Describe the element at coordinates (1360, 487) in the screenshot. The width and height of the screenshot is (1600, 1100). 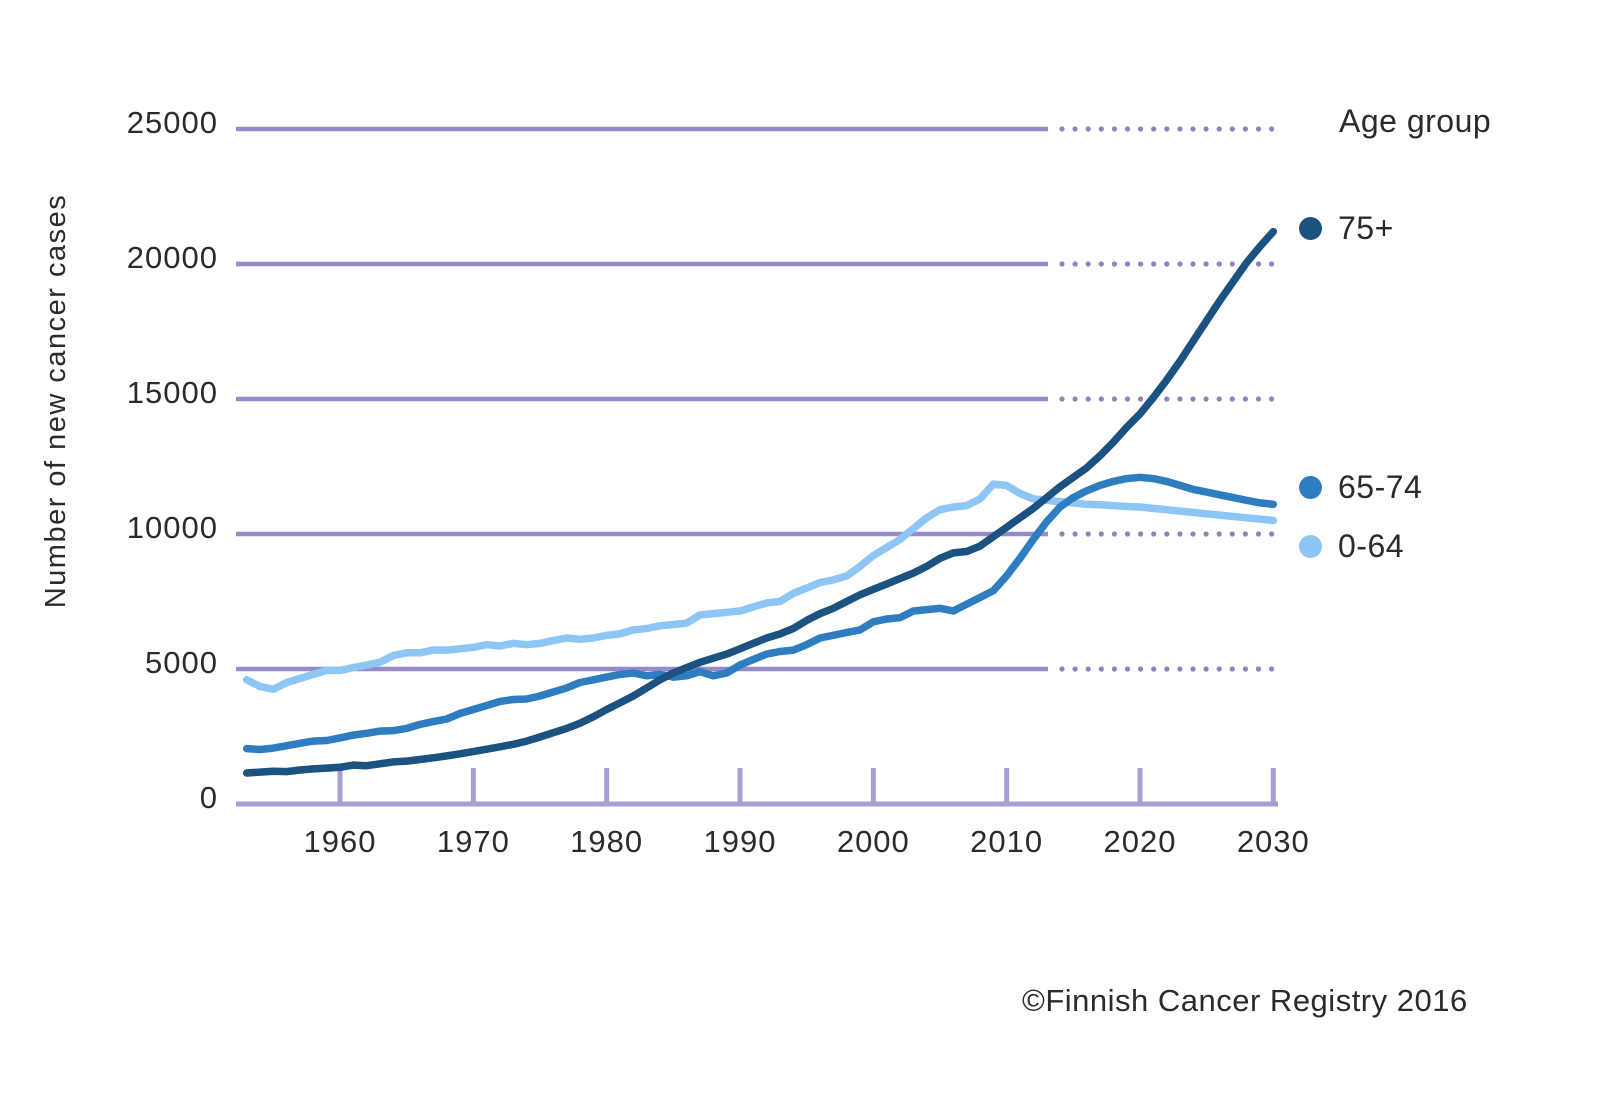
I see `legend-item-65-74: 65-74` at that location.